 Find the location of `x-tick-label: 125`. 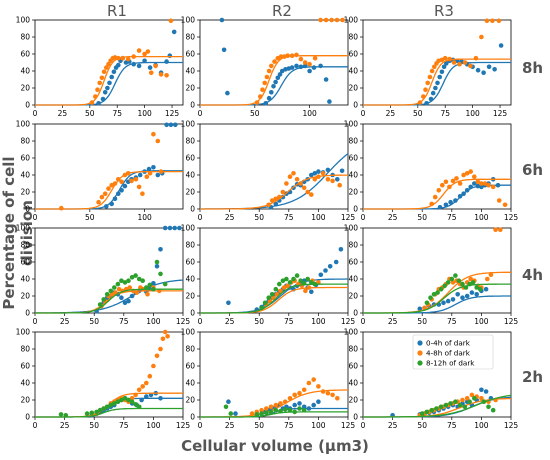

x-tick-label: 125 is located at coordinates (348, 321).